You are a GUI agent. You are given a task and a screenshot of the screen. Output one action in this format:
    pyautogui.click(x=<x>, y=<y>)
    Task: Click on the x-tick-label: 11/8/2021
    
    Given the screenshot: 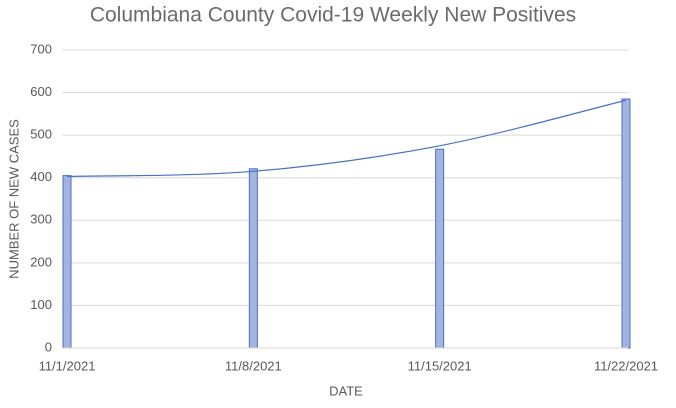 What is the action you would take?
    pyautogui.click(x=253, y=365)
    